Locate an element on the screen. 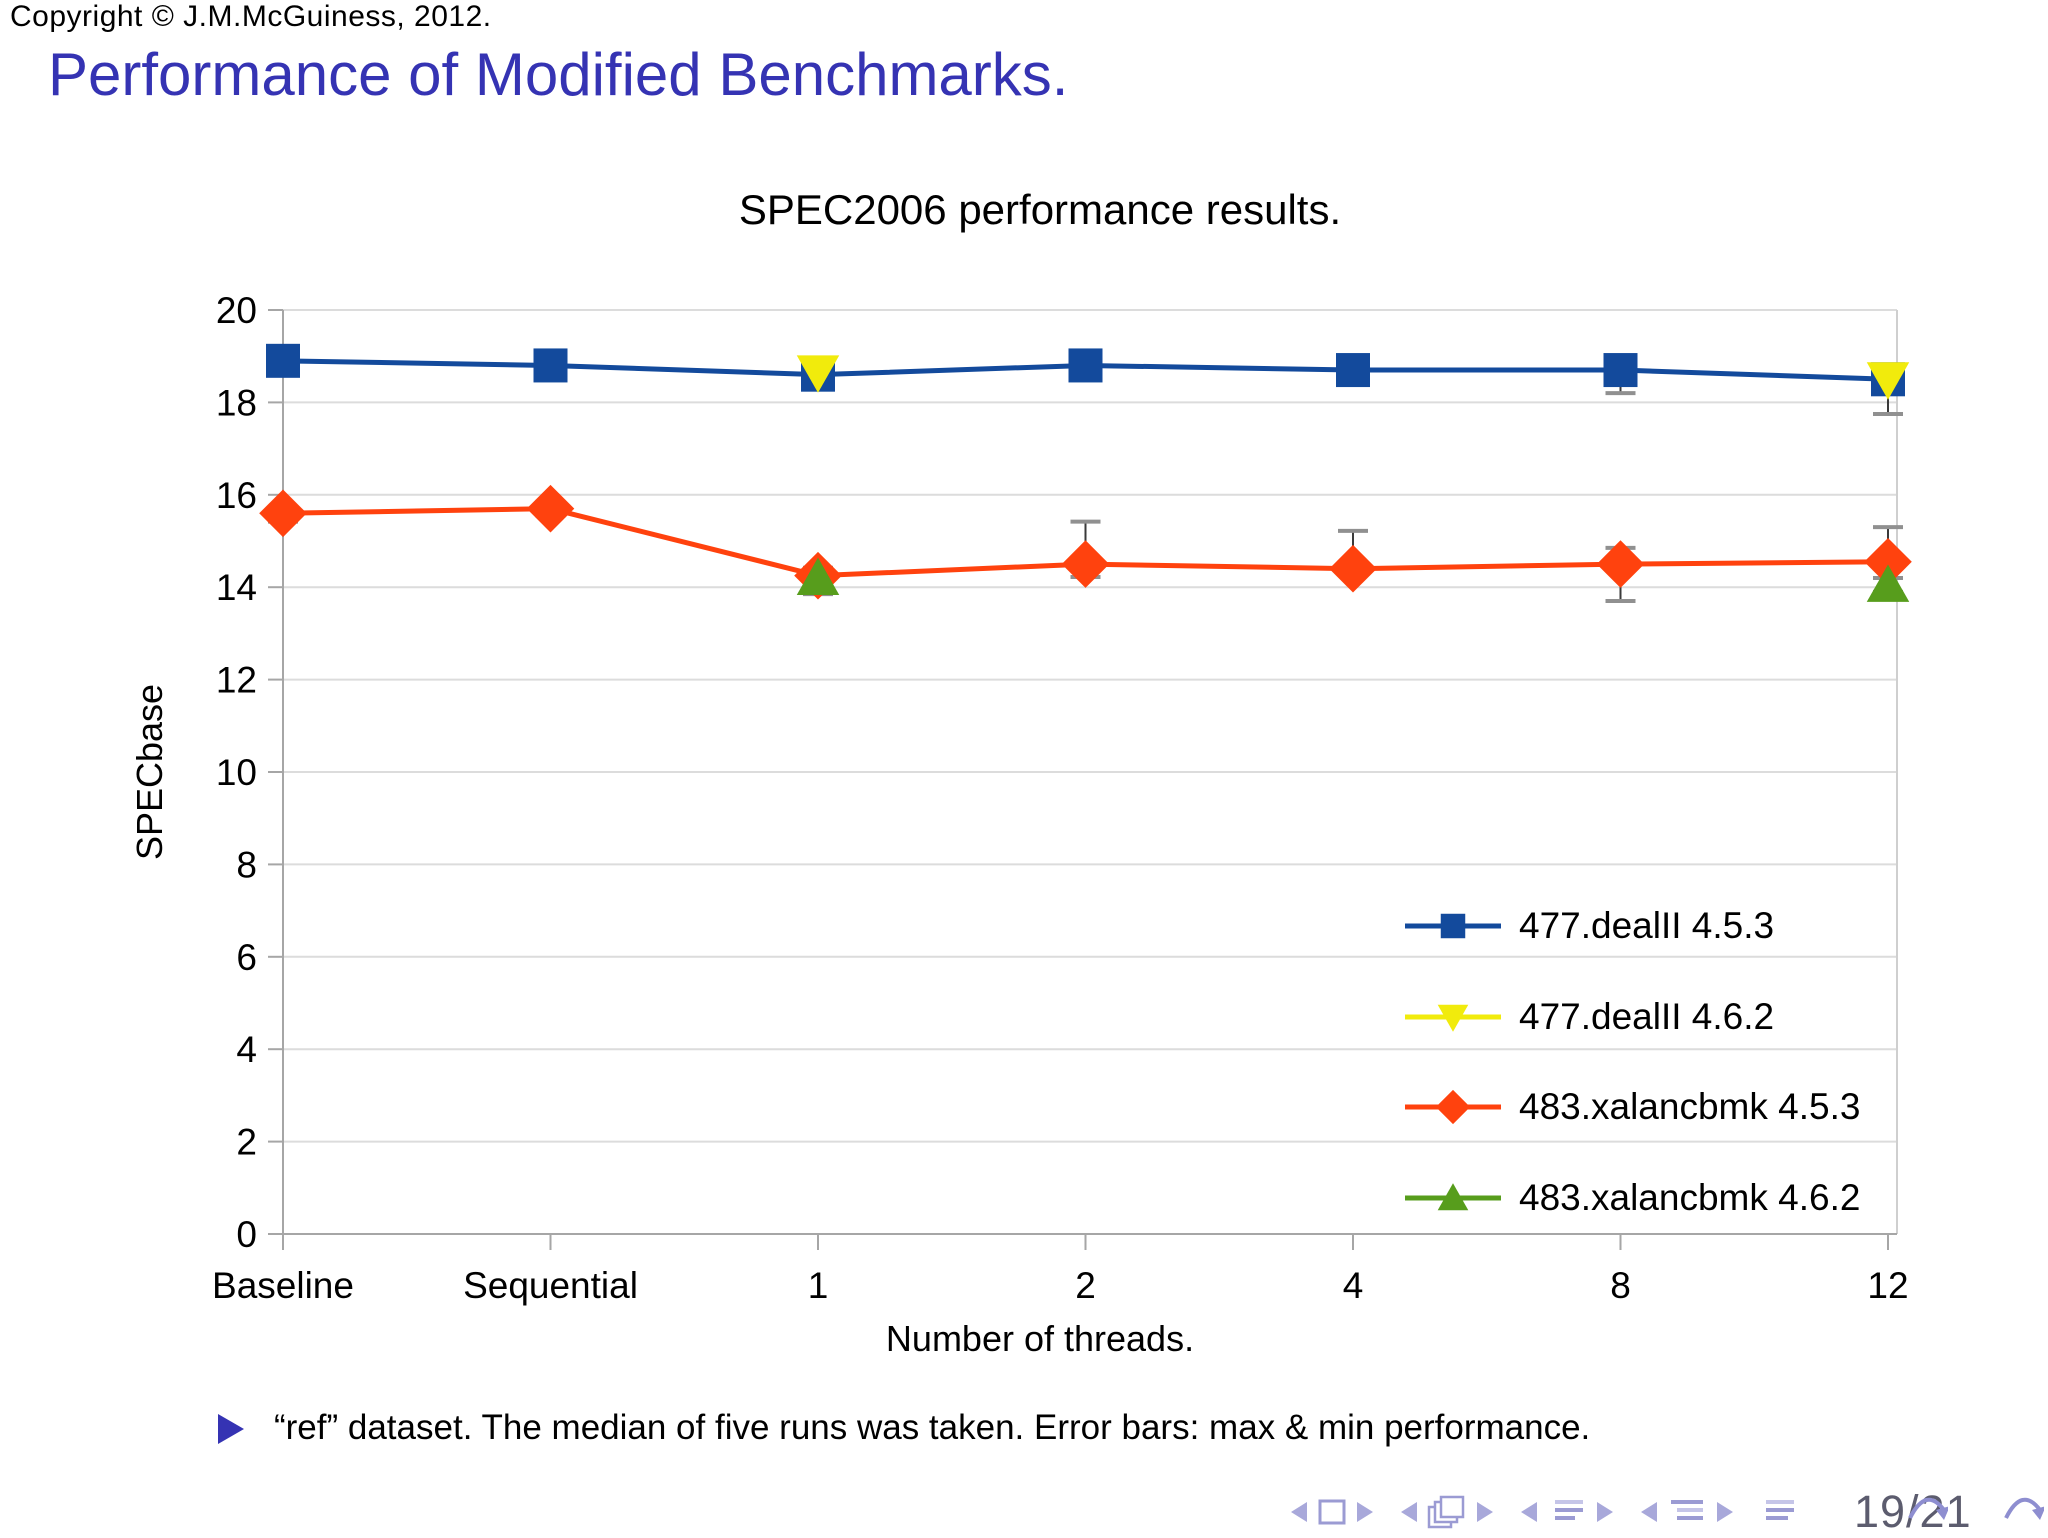 The height and width of the screenshot is (1538, 2048). frames-icon is located at coordinates (1447, 1512).